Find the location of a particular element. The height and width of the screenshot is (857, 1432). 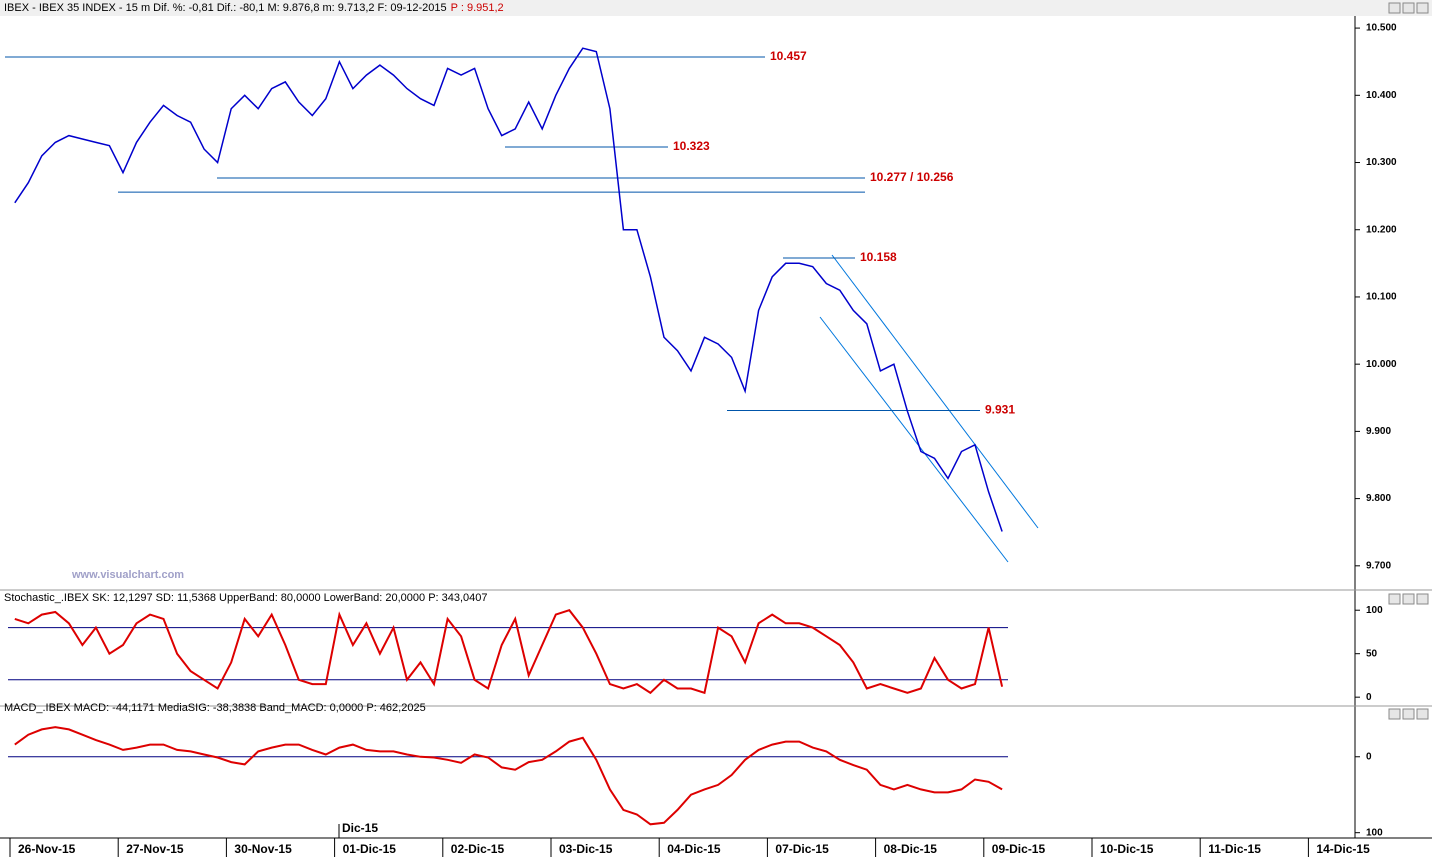

trend-channel-lower is located at coordinates (914, 439).